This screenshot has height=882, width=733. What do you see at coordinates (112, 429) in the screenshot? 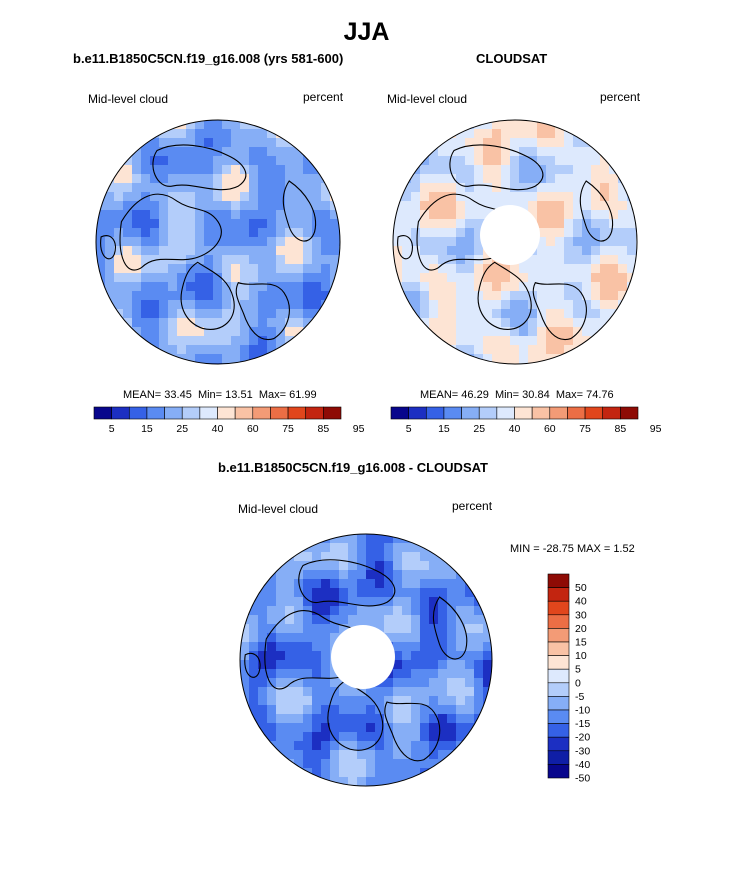
I see `panel1-colorbar-tick-label: 5` at bounding box center [112, 429].